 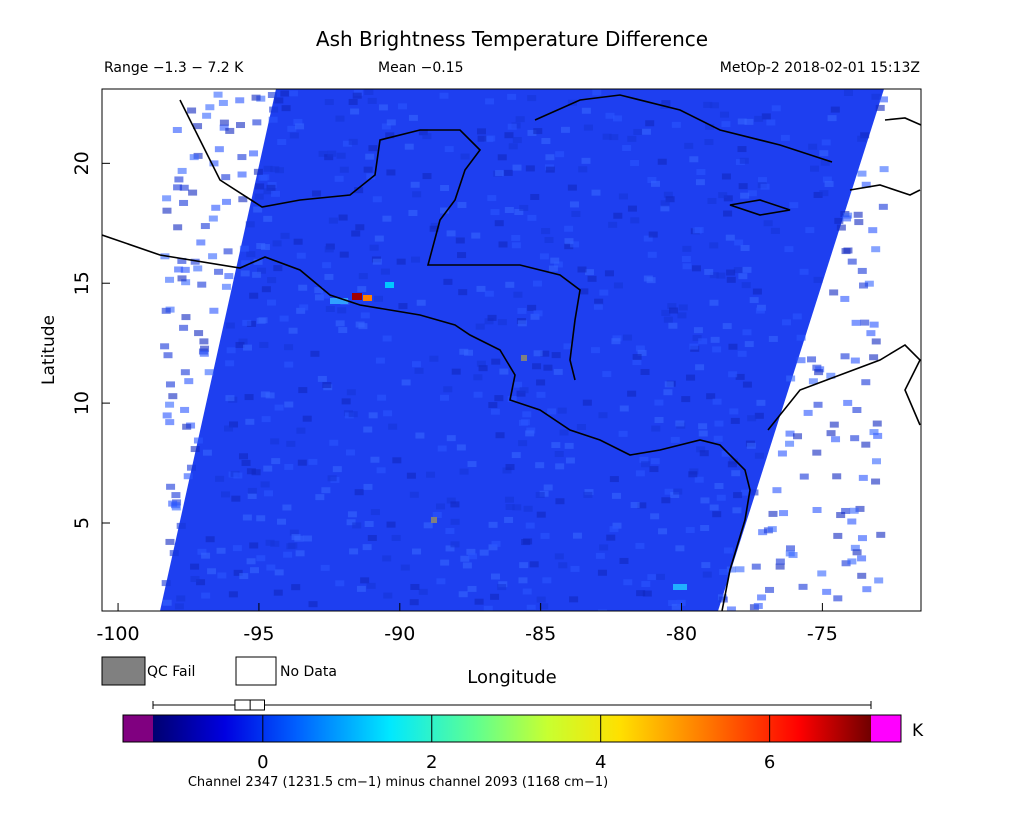 I want to click on hot-pixel, so click(x=367, y=298).